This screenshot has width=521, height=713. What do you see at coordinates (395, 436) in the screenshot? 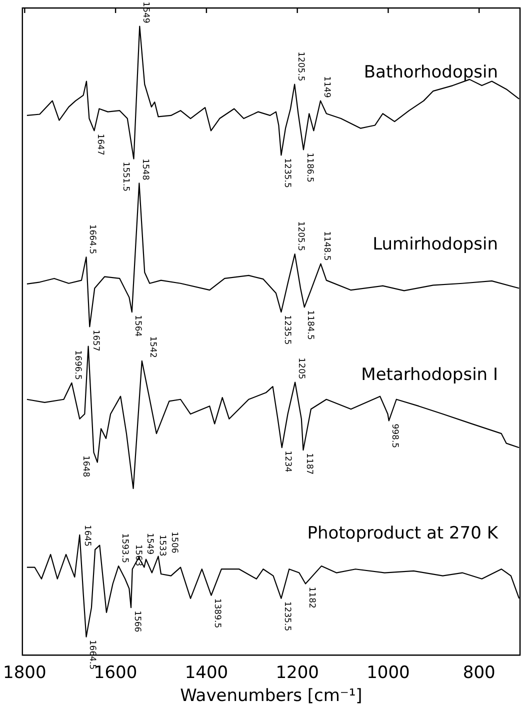
I see `annotation: 998.5` at bounding box center [395, 436].